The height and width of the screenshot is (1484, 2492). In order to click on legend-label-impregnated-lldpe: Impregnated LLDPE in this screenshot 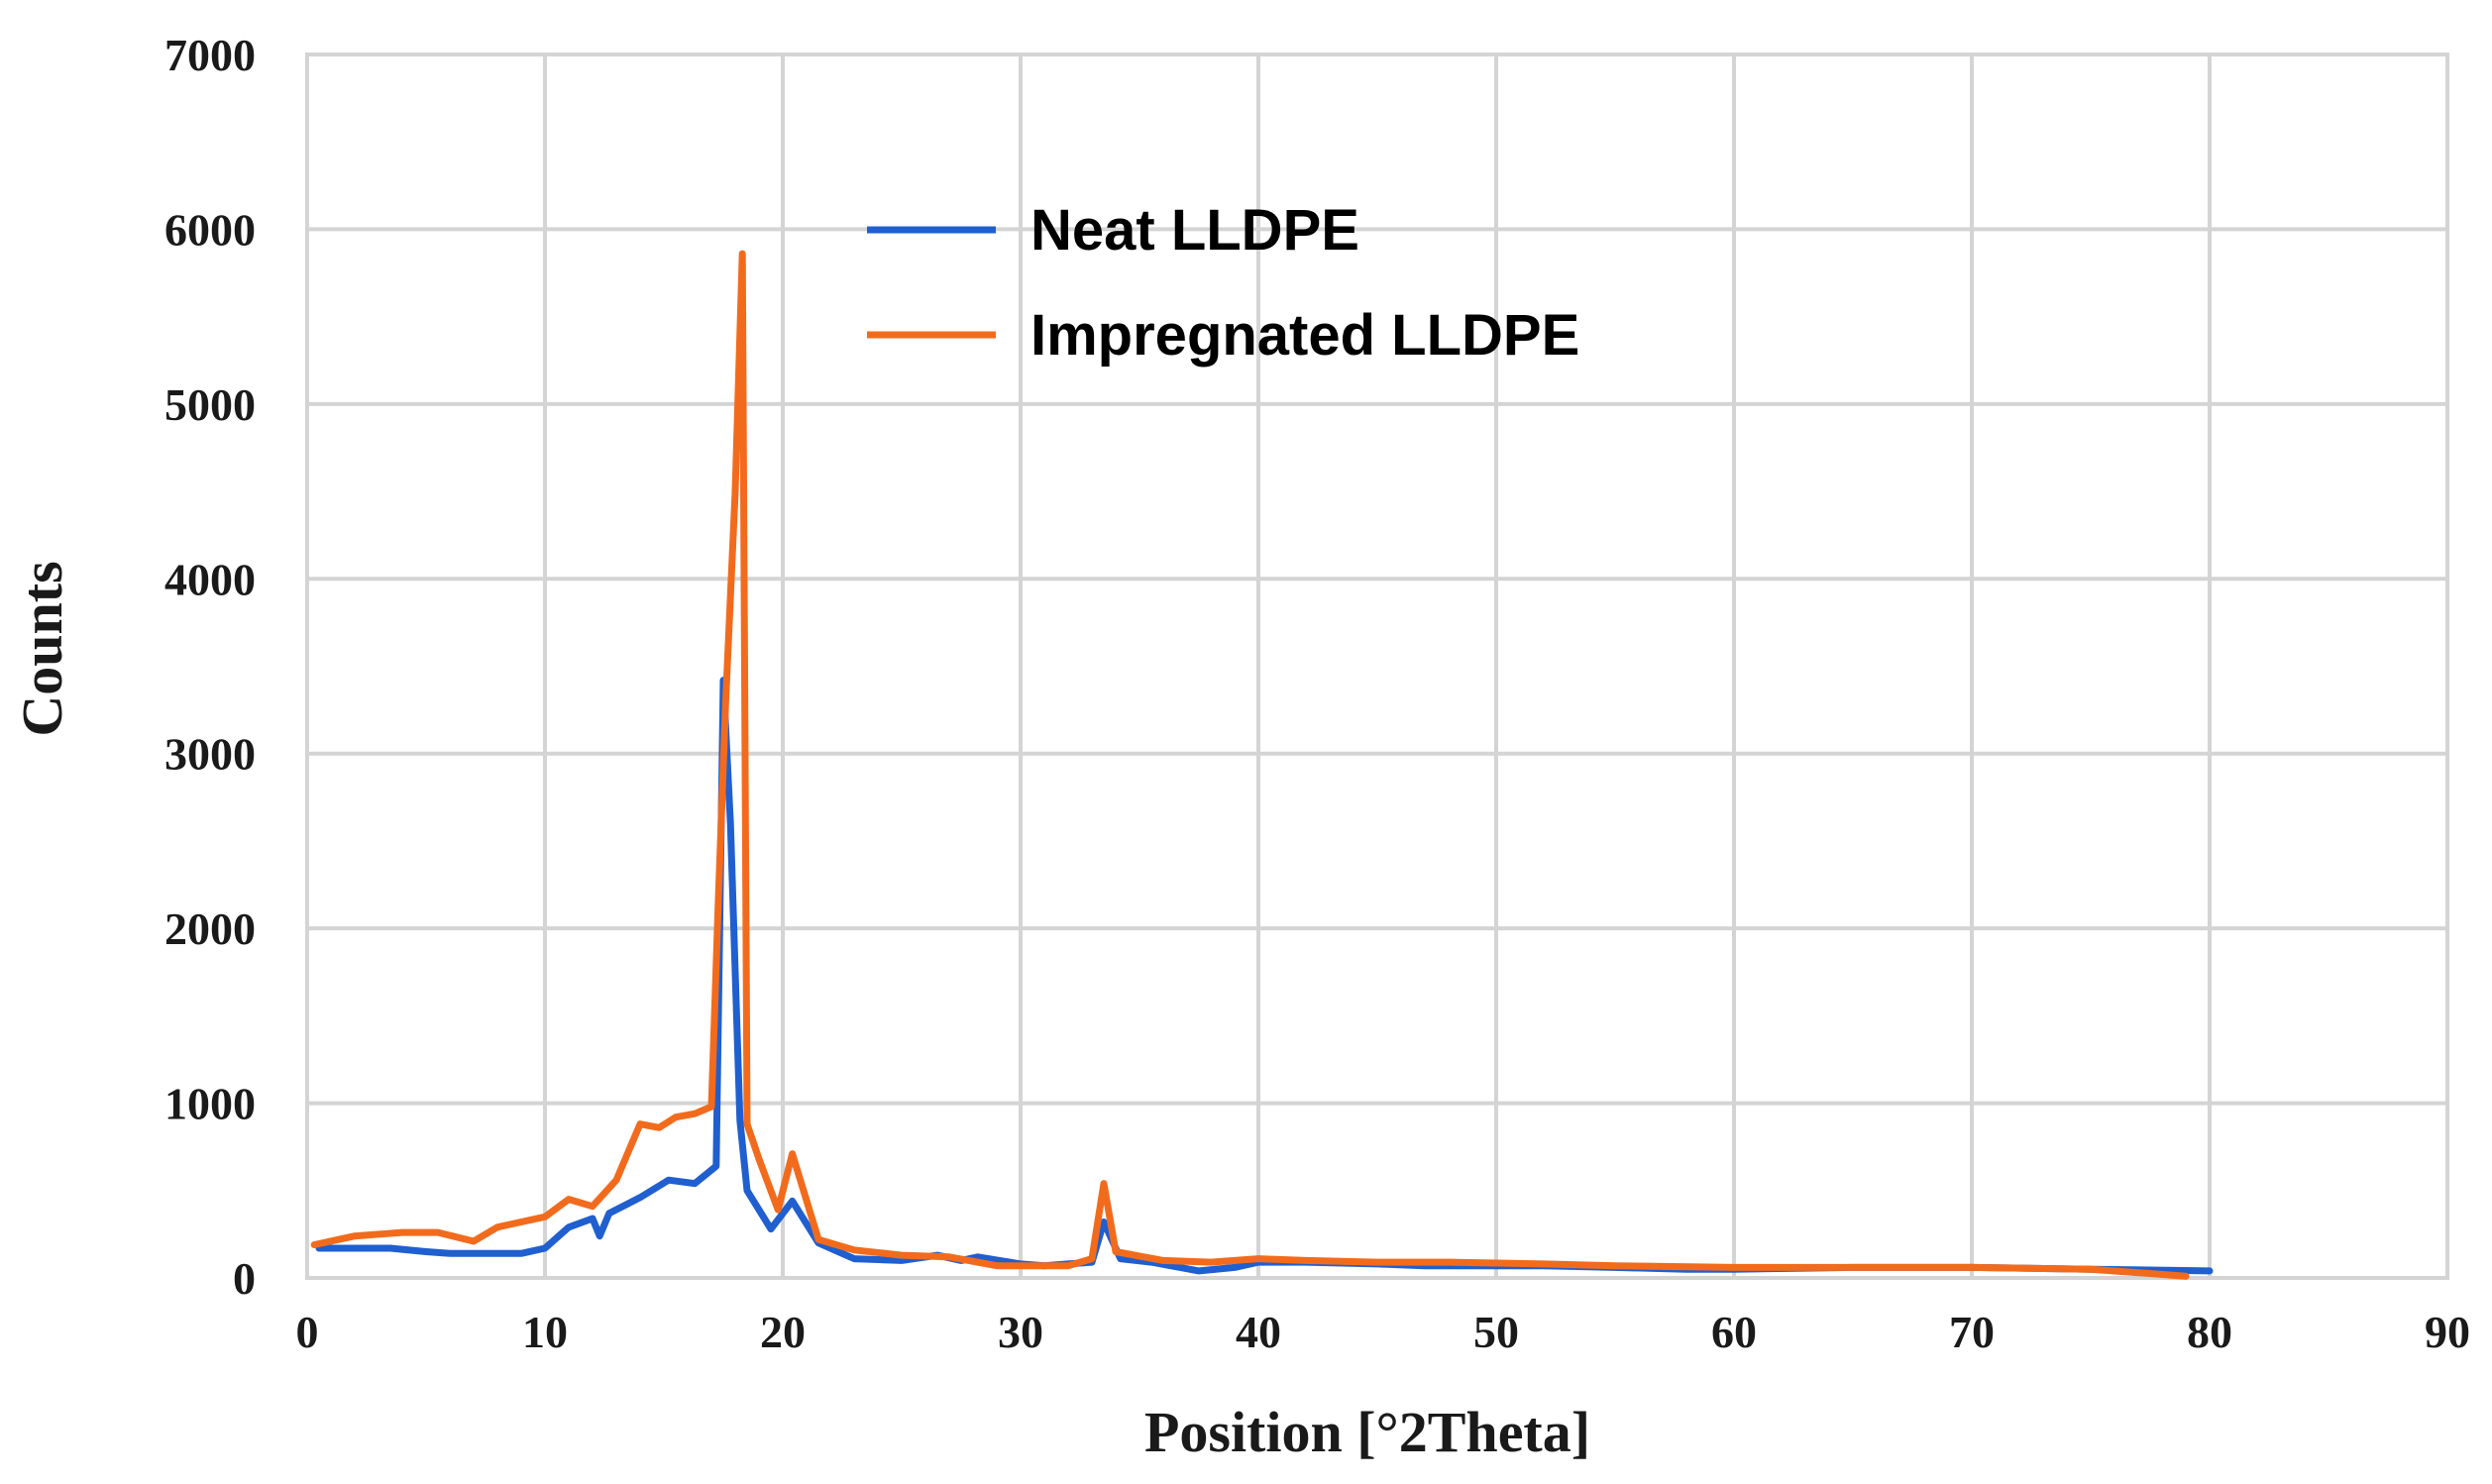, I will do `click(1305, 335)`.